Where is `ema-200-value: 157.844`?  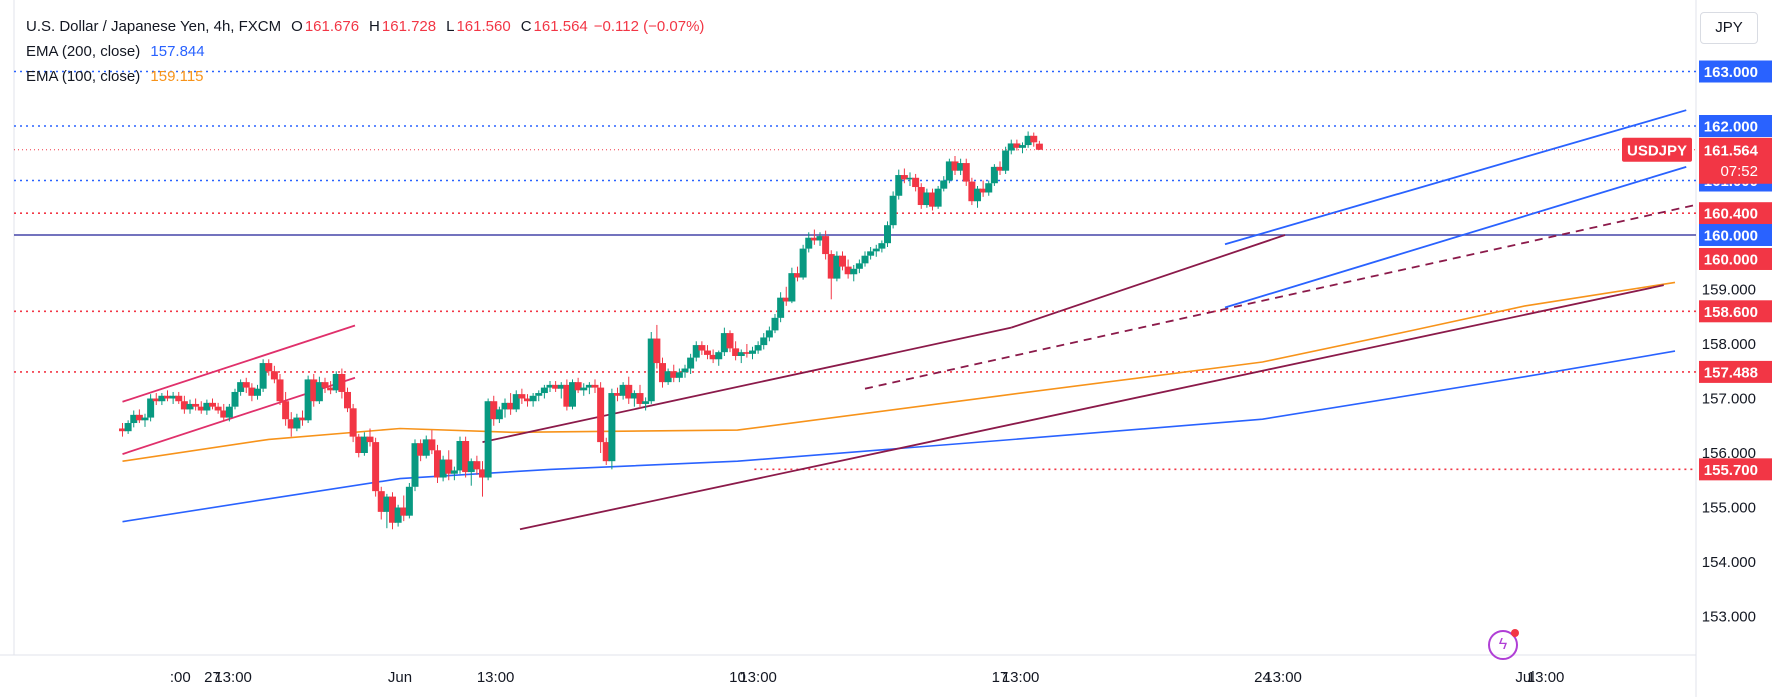 ema-200-value: 157.844 is located at coordinates (177, 51).